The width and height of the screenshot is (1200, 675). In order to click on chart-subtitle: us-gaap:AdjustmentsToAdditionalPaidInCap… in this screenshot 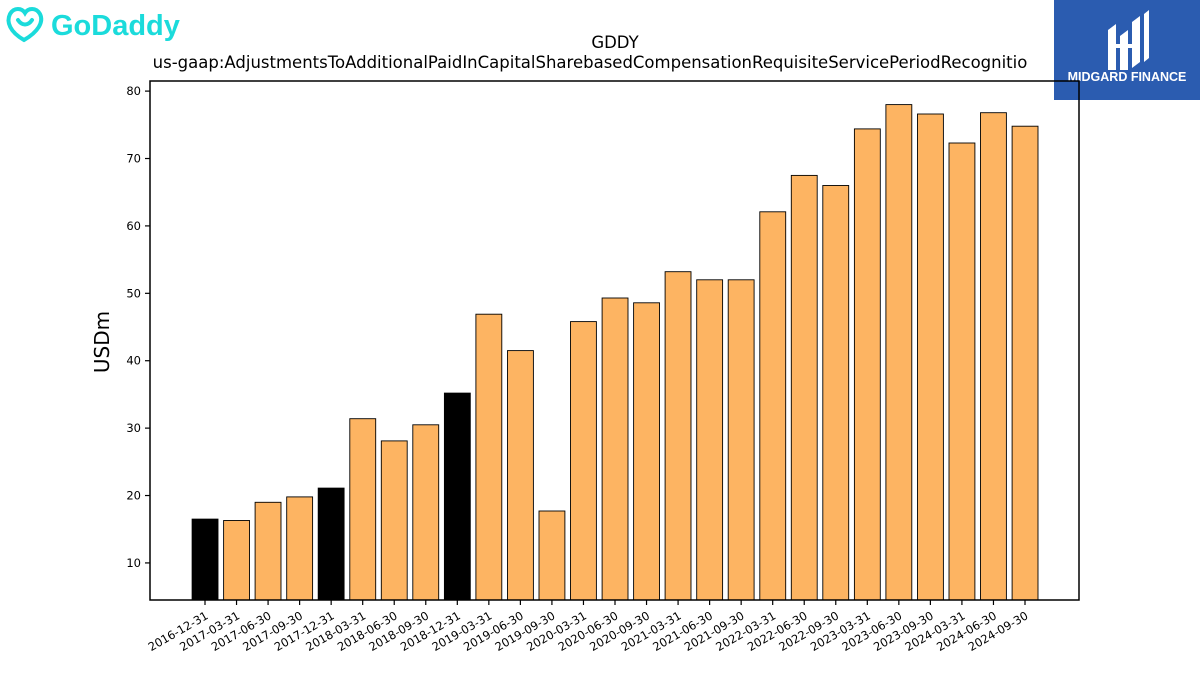, I will do `click(590, 62)`.